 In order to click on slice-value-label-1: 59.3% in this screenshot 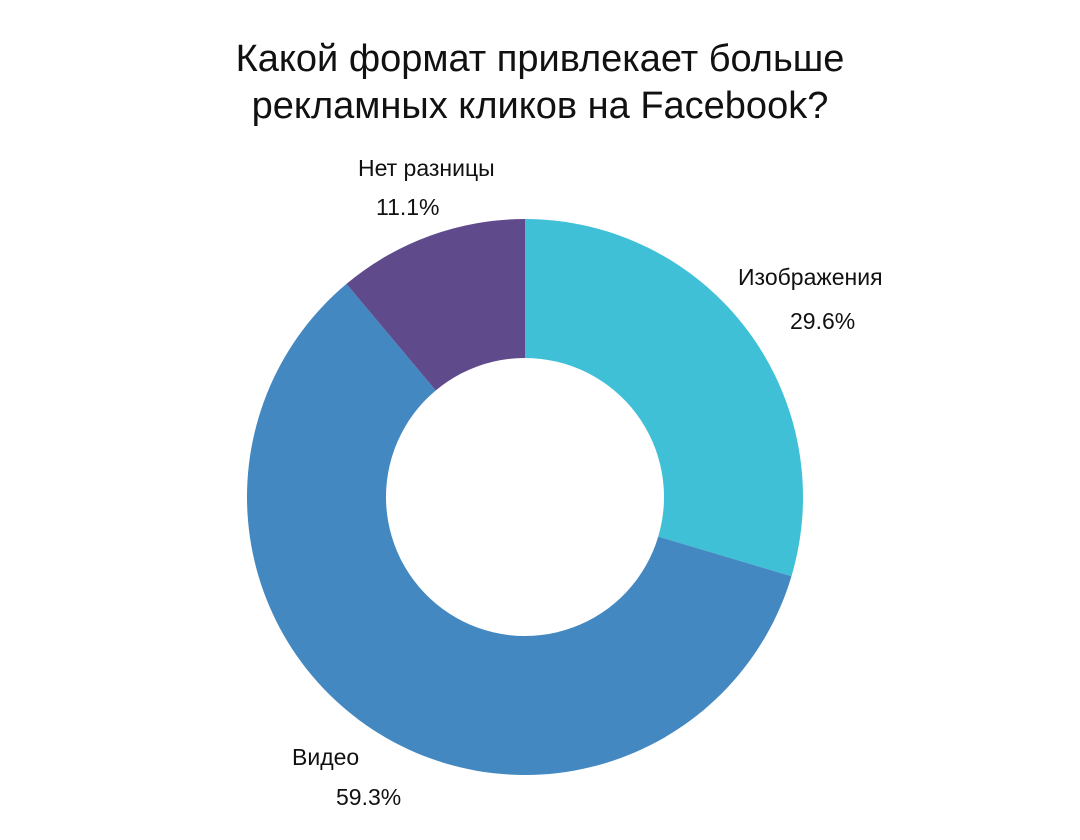, I will do `click(368, 797)`.